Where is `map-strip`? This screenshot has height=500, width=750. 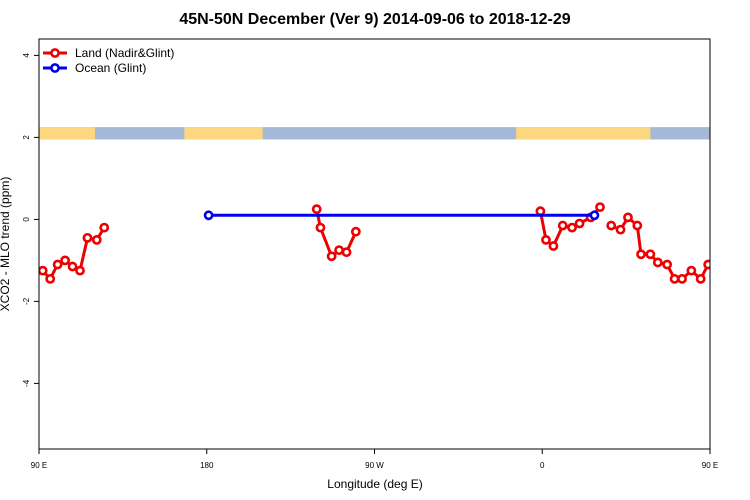
map-strip is located at coordinates (394, 133).